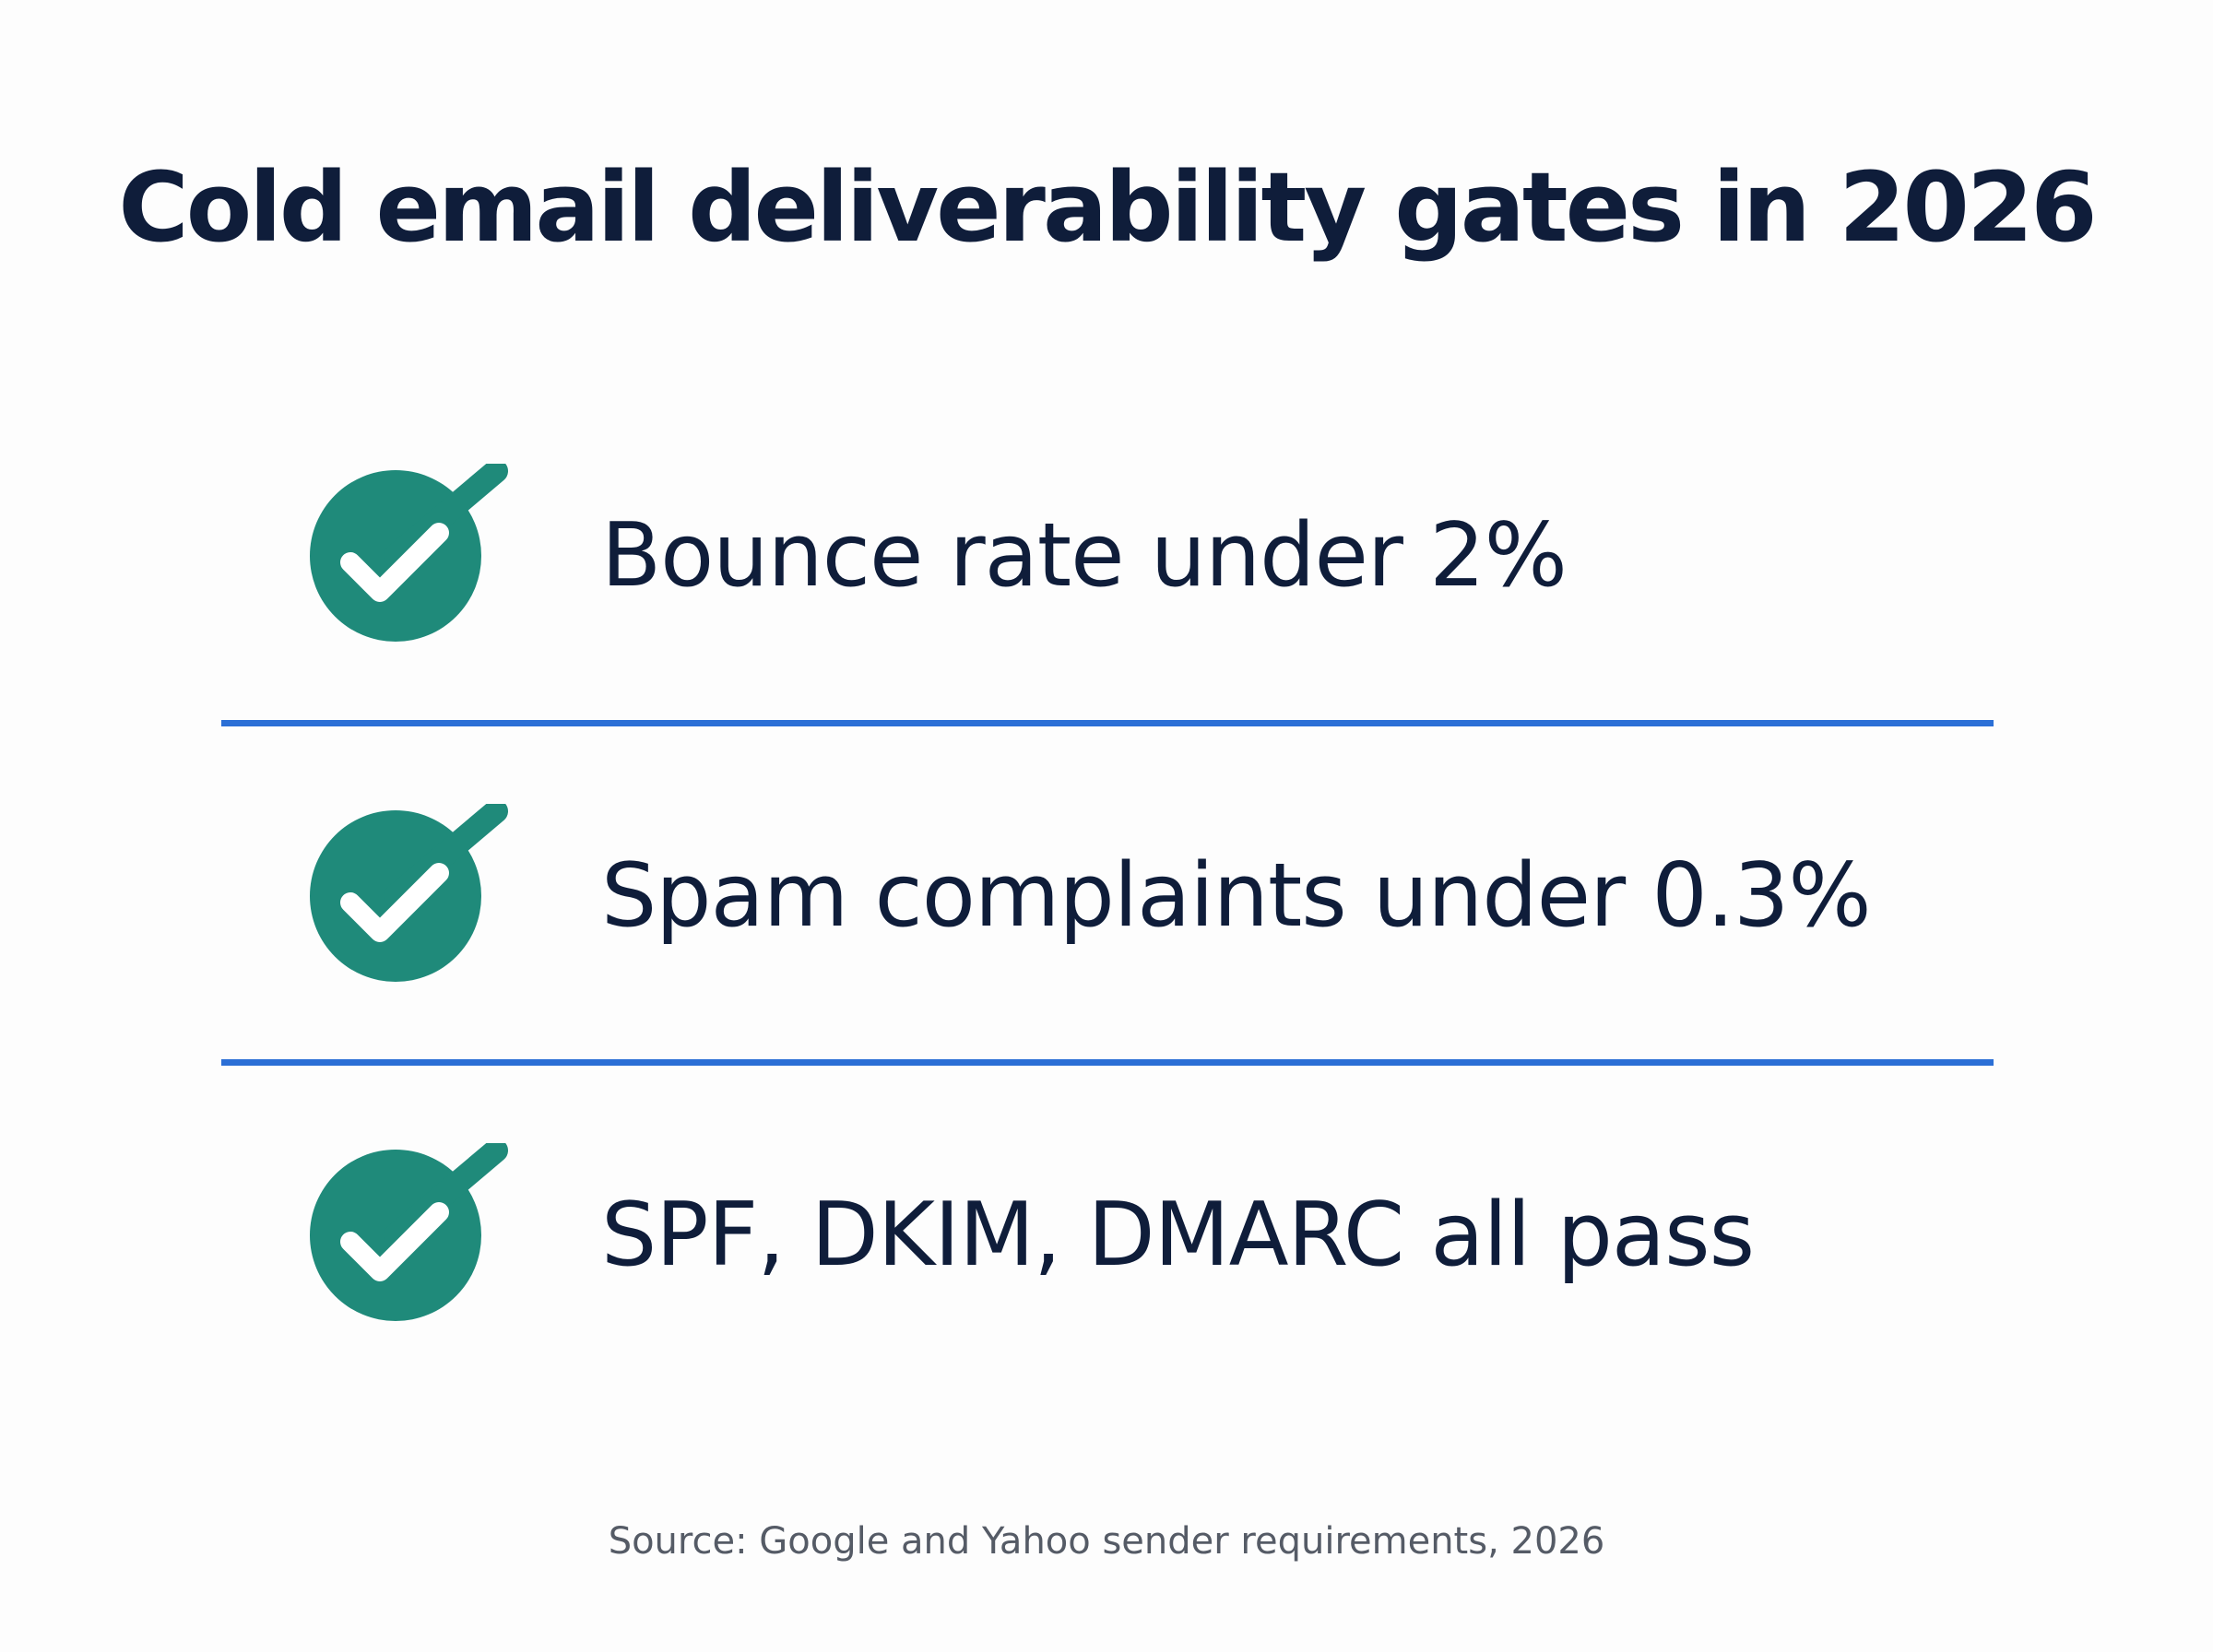  I want to click on item-label: Spam complaints under 0.3%, so click(1236, 896).